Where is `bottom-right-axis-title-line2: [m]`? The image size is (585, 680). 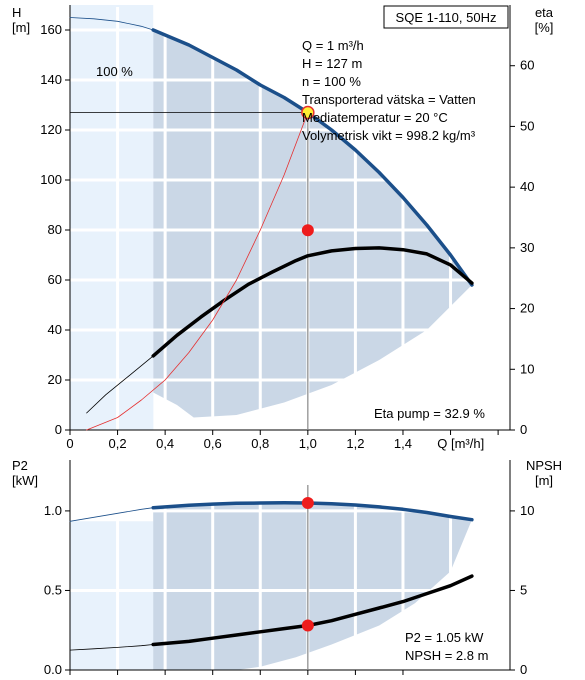 bottom-right-axis-title-line2: [m] is located at coordinates (544, 480).